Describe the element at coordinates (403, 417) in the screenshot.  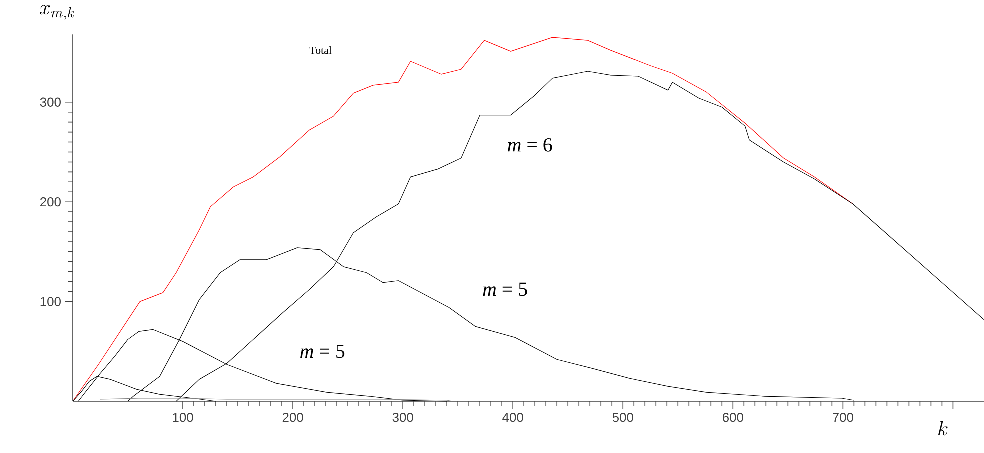
I see `x-tick-label: 300` at that location.